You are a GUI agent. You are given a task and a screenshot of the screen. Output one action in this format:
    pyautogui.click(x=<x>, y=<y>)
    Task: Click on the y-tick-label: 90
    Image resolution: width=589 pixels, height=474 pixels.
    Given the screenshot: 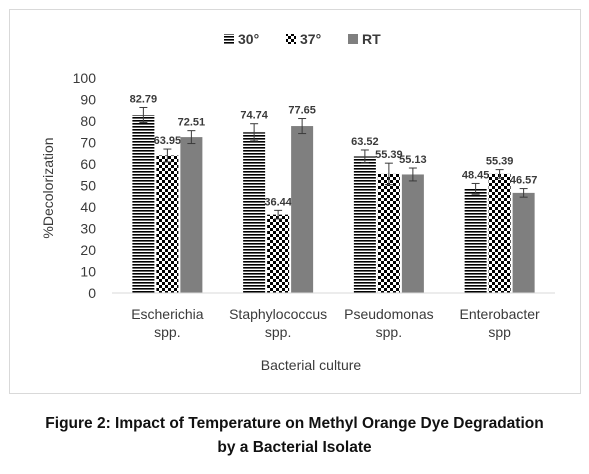 What is the action you would take?
    pyautogui.click(x=88, y=100)
    